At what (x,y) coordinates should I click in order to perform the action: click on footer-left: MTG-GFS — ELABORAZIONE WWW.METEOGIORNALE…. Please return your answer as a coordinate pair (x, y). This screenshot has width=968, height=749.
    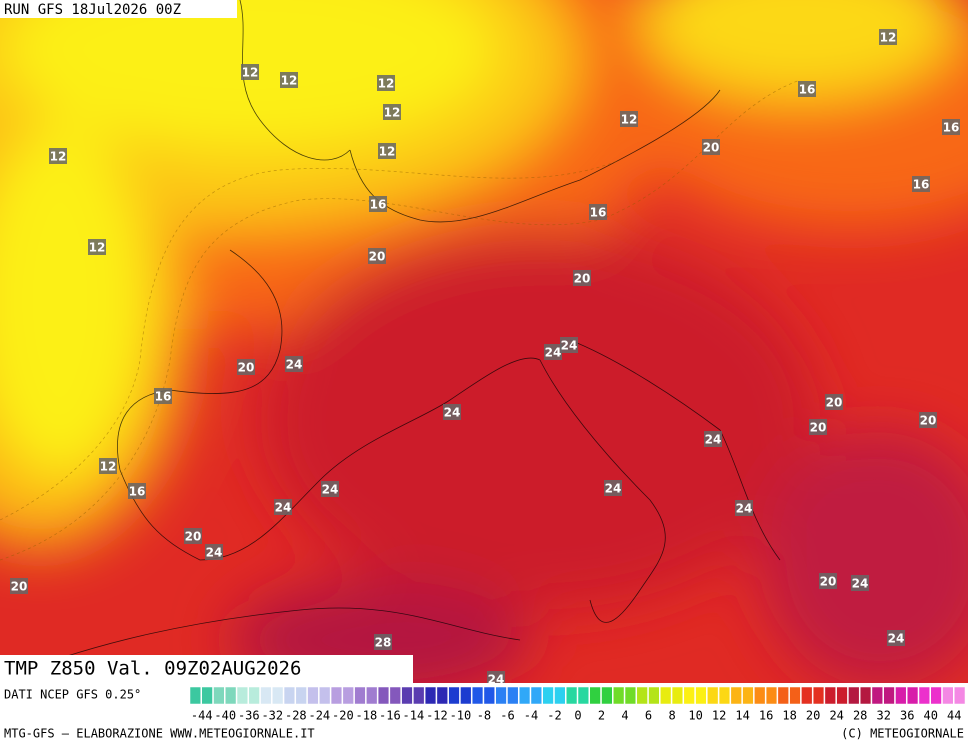
    Looking at the image, I should click on (159, 734).